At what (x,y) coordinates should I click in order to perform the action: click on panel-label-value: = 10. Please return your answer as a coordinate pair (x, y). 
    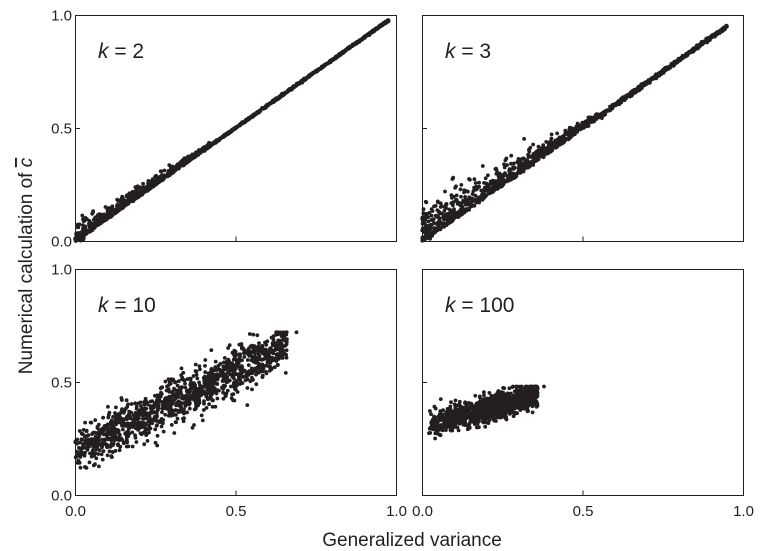
    Looking at the image, I should click on (132, 305).